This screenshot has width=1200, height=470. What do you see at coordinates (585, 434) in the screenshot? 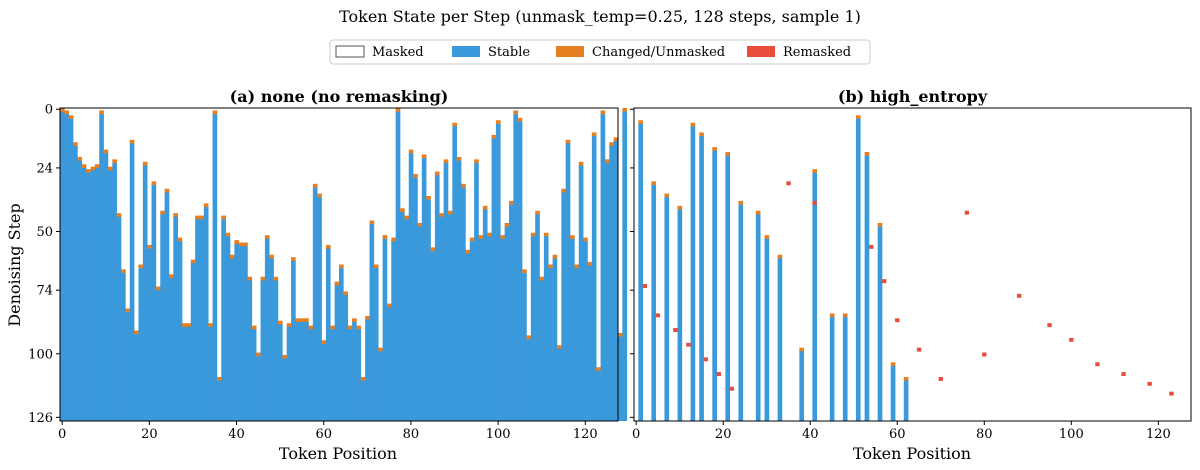
I see `x-tick-label: 120` at bounding box center [585, 434].